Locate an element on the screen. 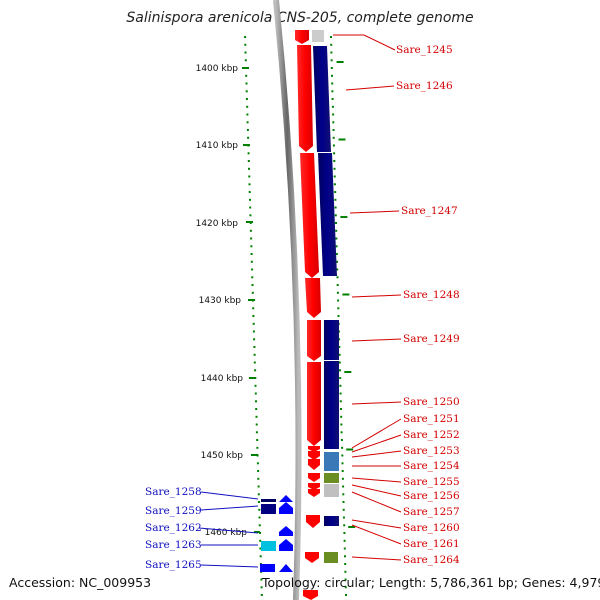 The height and width of the screenshot is (600, 600). gene-label: Sare_1247 is located at coordinates (429, 211).